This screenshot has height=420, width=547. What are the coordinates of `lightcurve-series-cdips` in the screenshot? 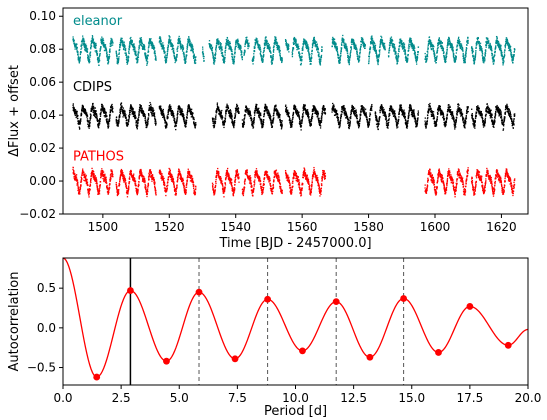 It's located at (294, 116).